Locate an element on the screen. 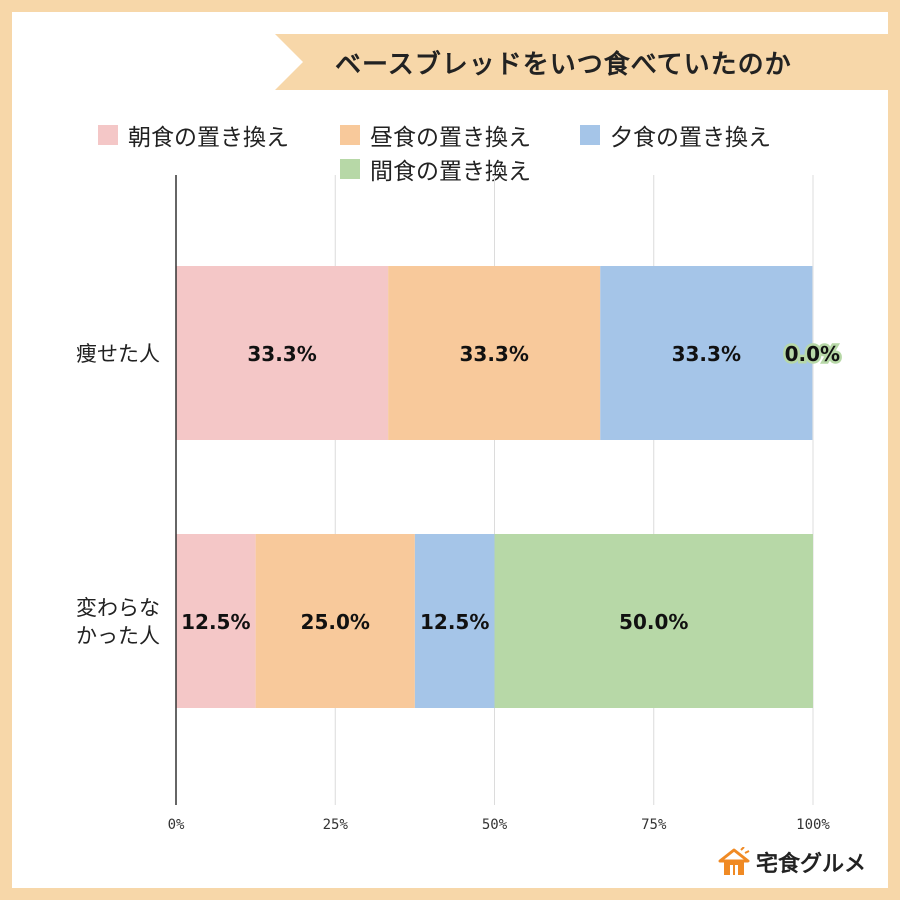 The width and height of the screenshot is (900, 900). category-label: かった人 is located at coordinates (118, 636).